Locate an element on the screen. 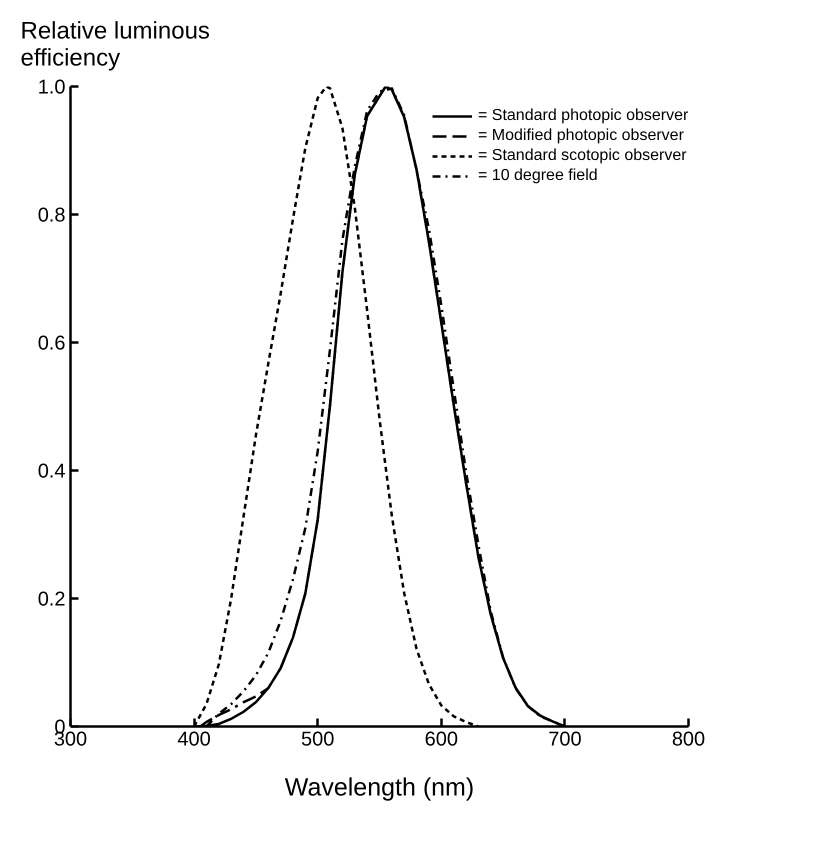 The height and width of the screenshot is (865, 838). legend-label: = Standard photopic observer is located at coordinates (583, 116).